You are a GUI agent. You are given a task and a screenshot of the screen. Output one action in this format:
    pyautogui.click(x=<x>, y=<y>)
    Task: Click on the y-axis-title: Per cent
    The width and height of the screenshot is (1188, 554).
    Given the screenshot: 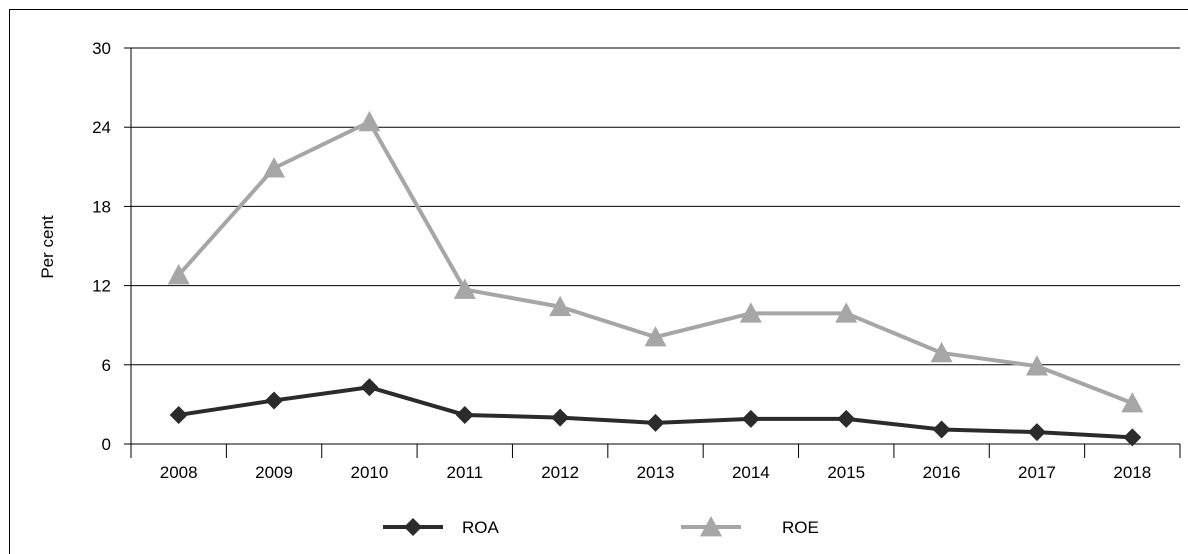 What is the action you would take?
    pyautogui.click(x=47, y=247)
    